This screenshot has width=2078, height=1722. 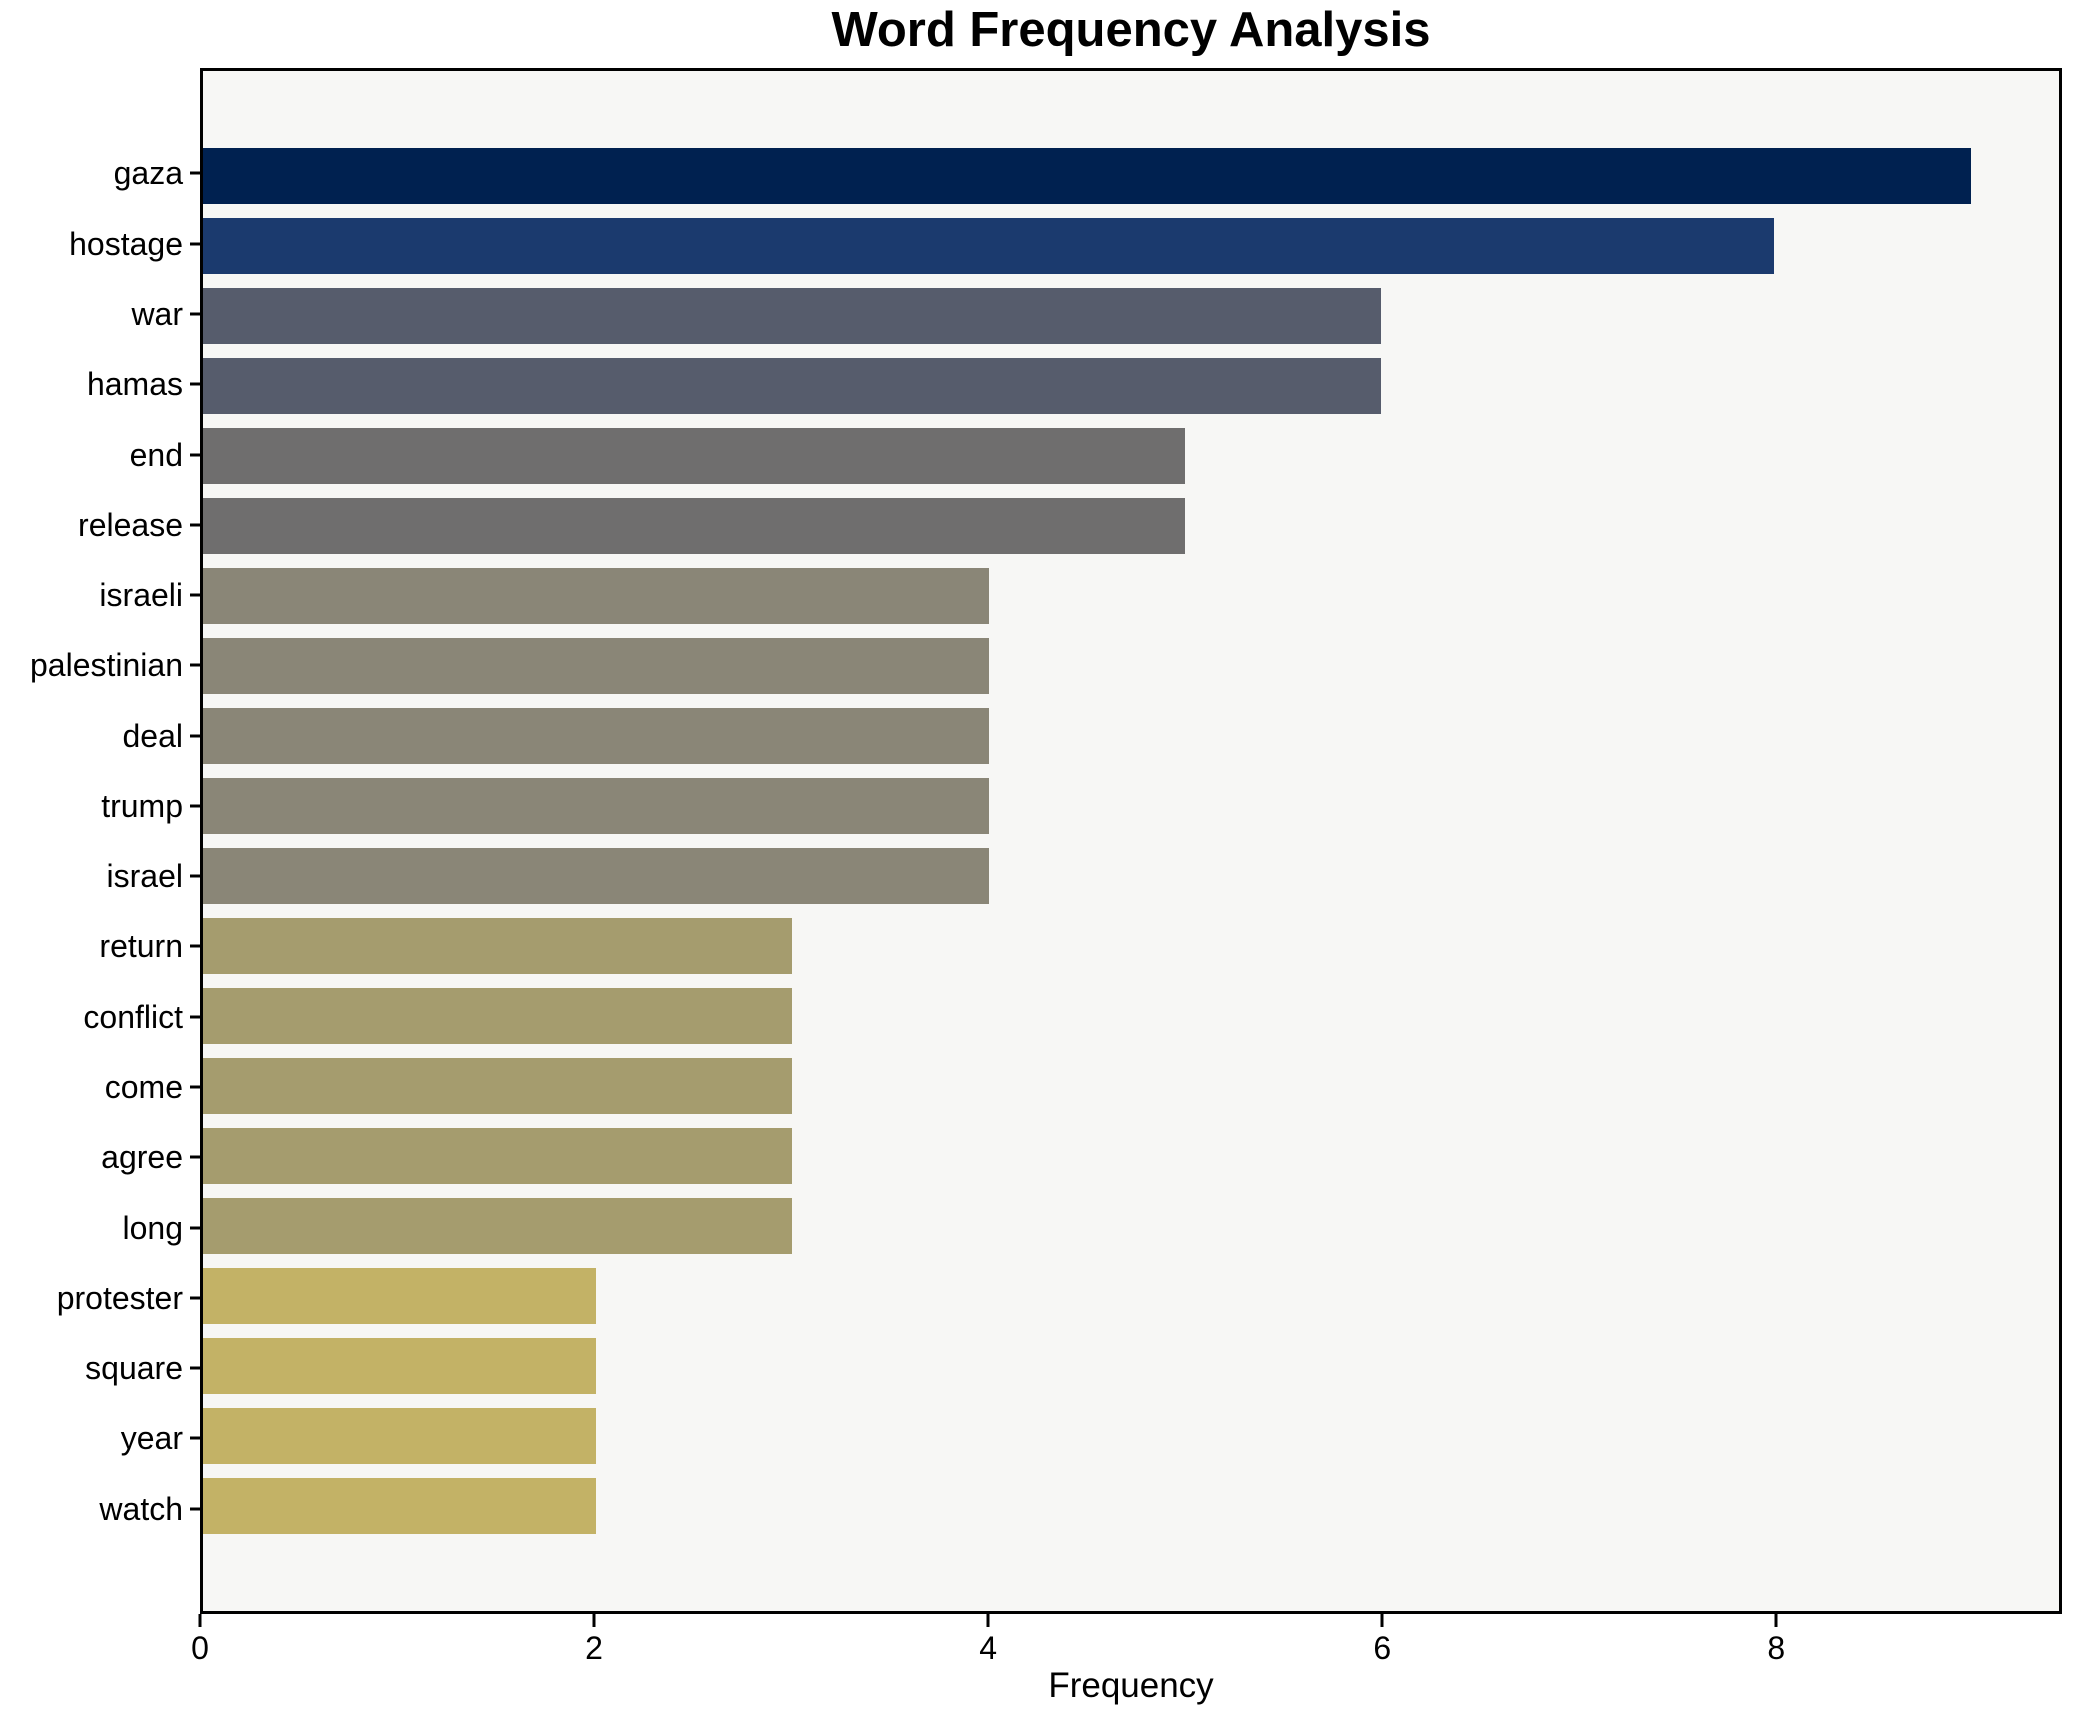 What do you see at coordinates (141, 595) in the screenshot?
I see `y-tick-label-israeli: israeli` at bounding box center [141, 595].